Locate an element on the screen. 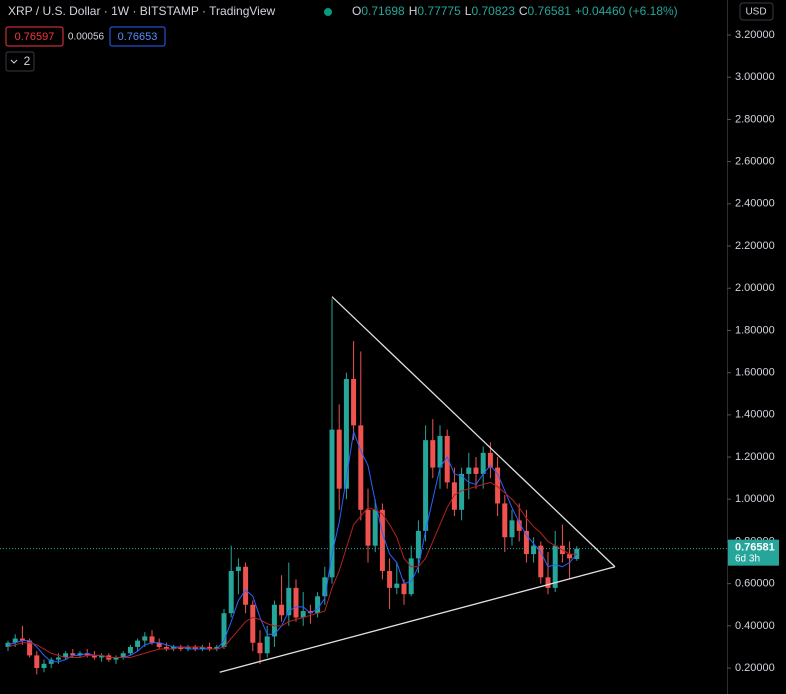 This screenshot has width=786, height=694. y-tick-label: 3.00000 is located at coordinates (755, 77).